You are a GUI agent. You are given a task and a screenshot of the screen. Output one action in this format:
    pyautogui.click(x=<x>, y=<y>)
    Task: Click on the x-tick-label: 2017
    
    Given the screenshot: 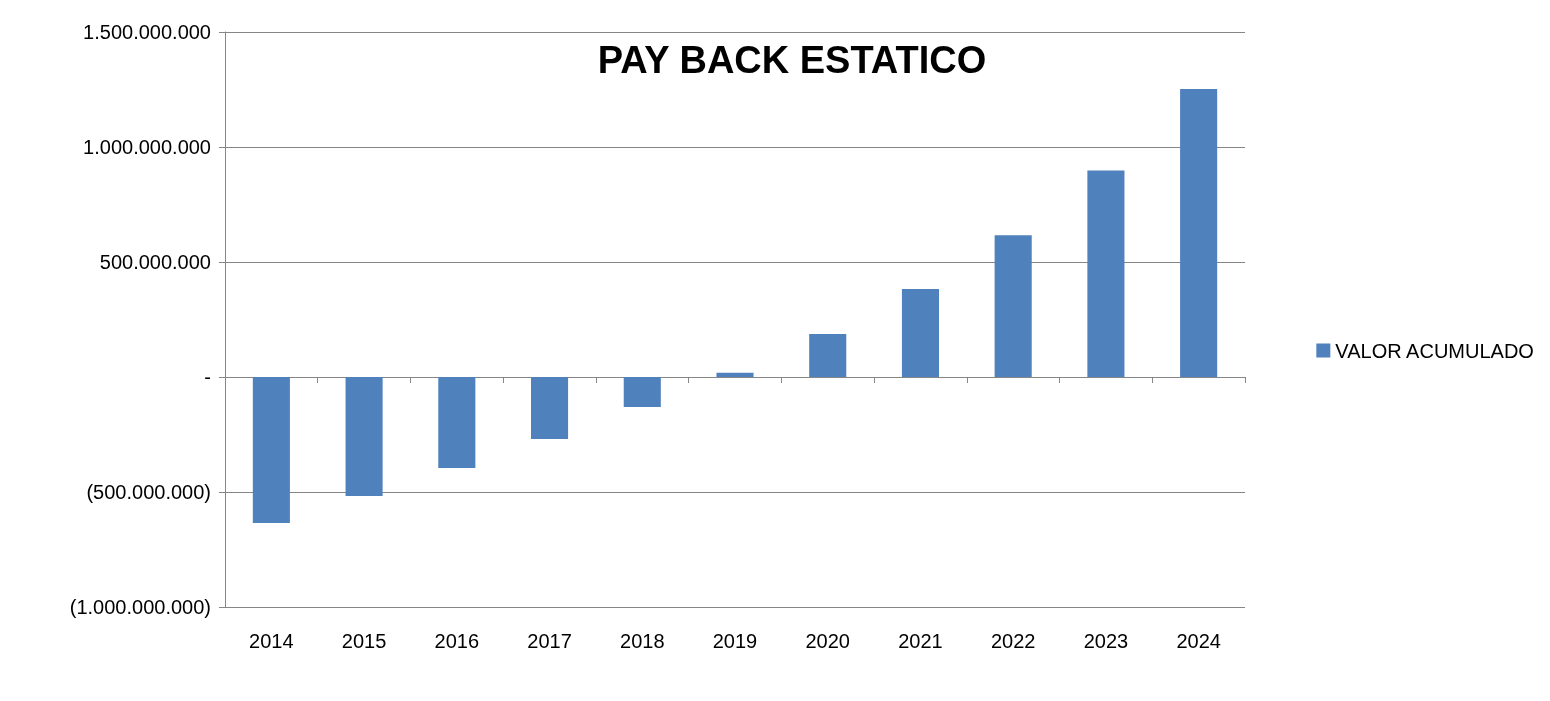 What is the action you would take?
    pyautogui.click(x=549, y=641)
    